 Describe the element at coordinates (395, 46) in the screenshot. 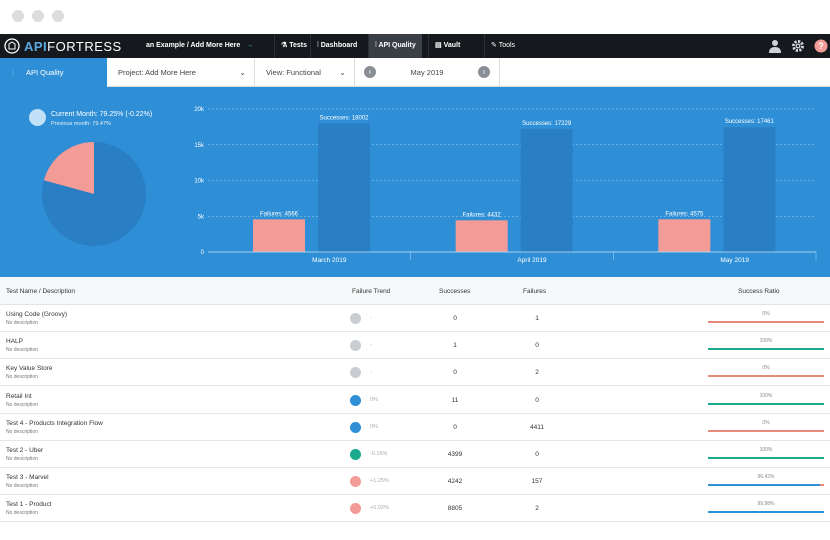

I see `nav-api-quality: ⫶ API Quality` at that location.